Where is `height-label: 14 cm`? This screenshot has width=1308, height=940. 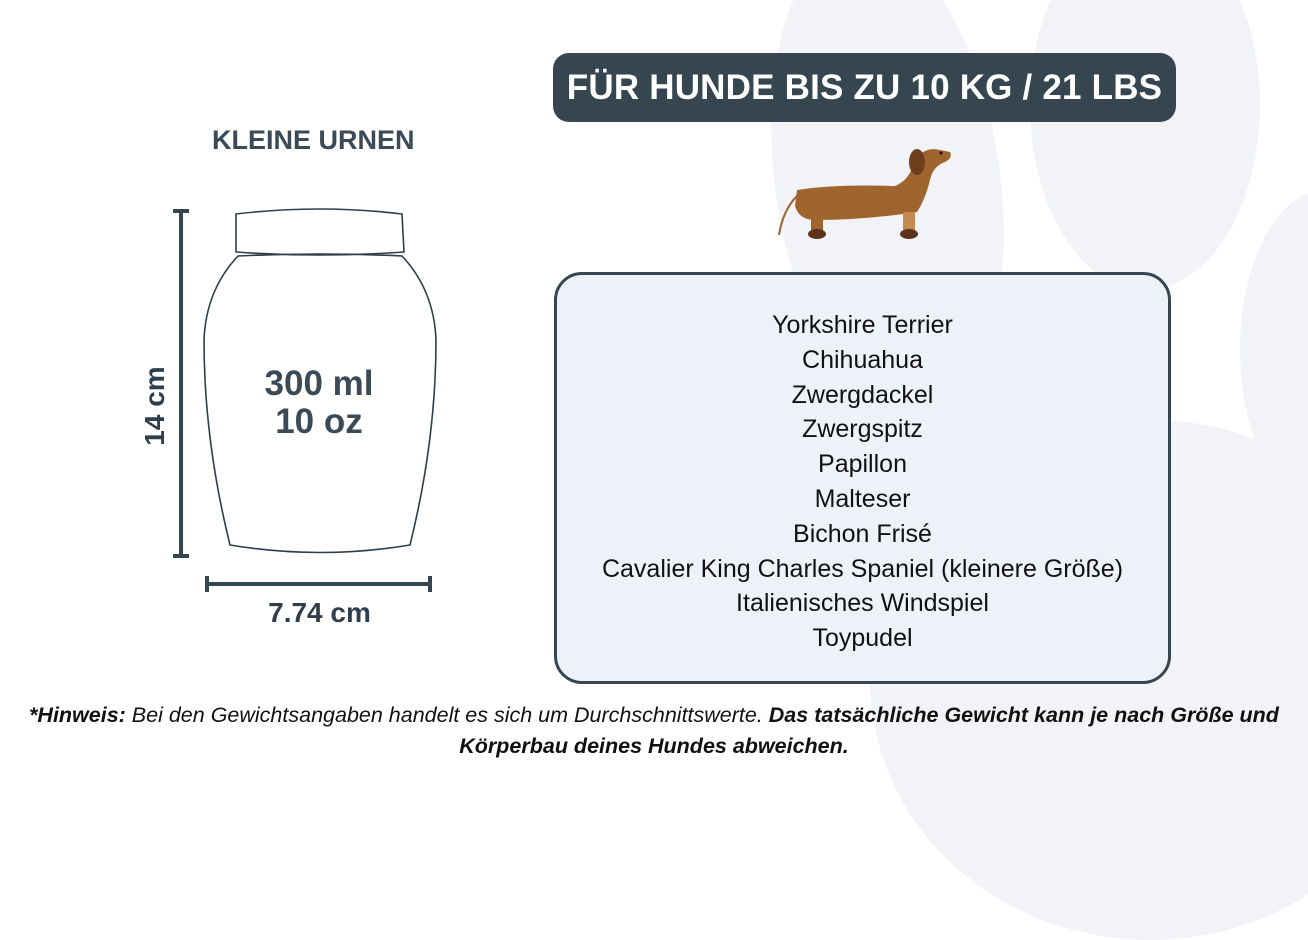 height-label: 14 cm is located at coordinates (154, 406).